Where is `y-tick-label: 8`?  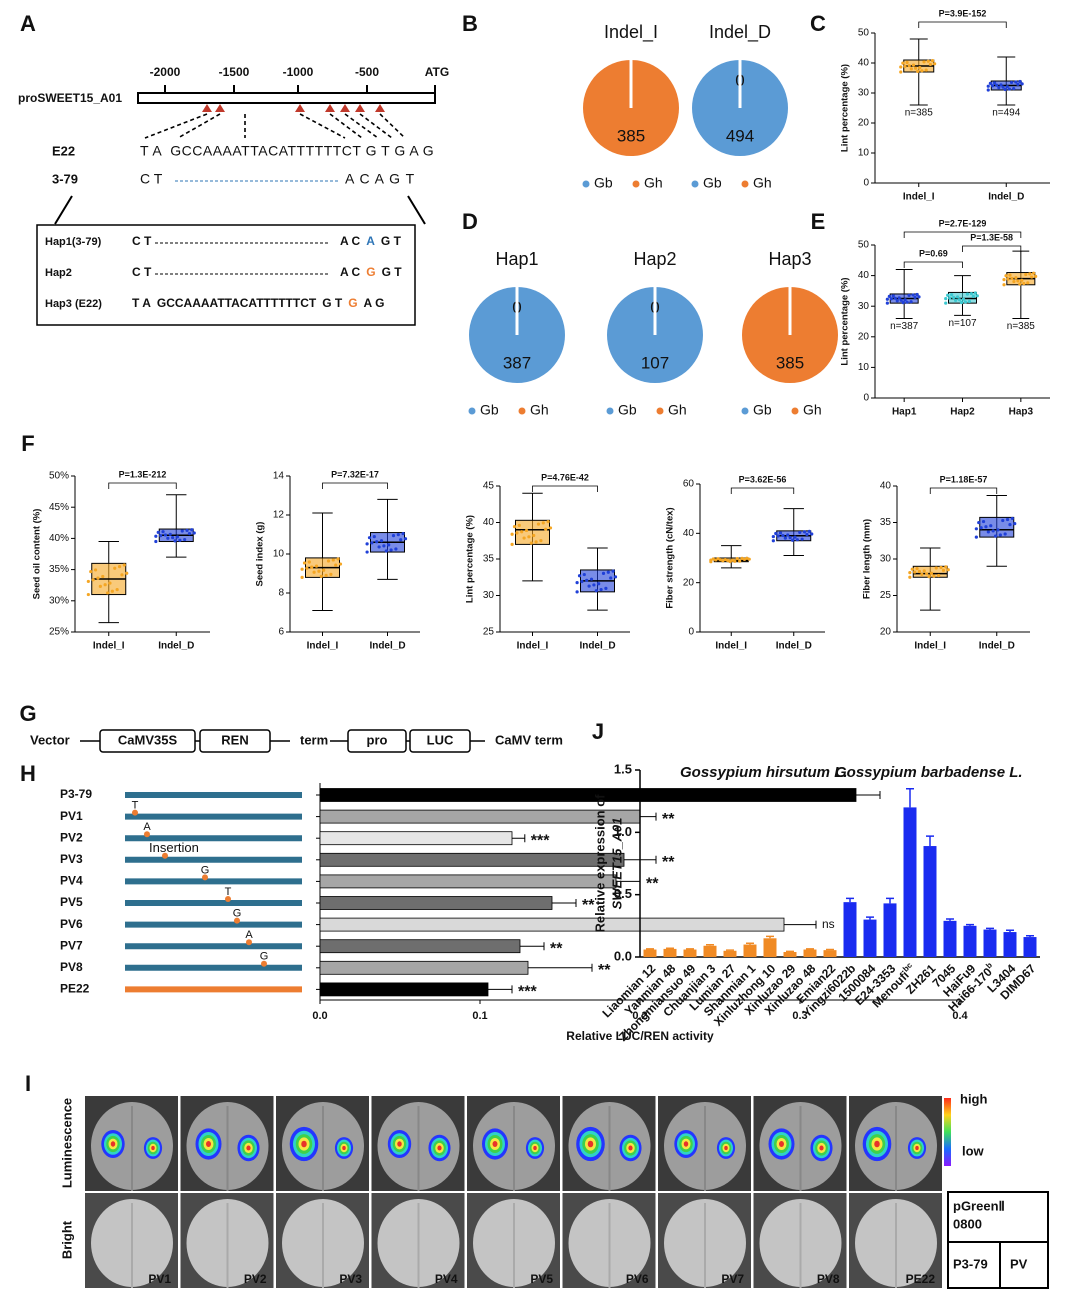
y-tick-label: 8 is located at coordinates (281, 593).